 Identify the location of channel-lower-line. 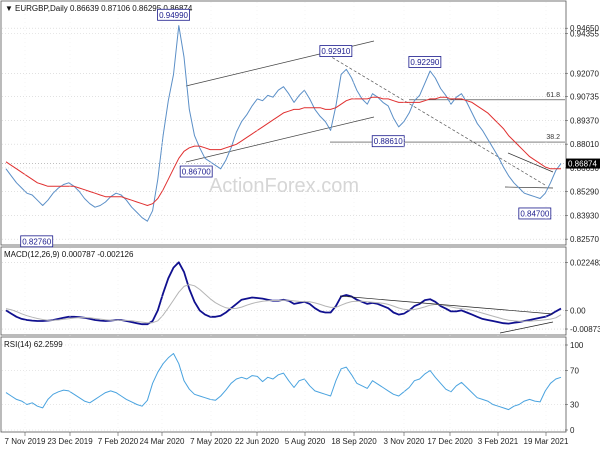
(280, 139).